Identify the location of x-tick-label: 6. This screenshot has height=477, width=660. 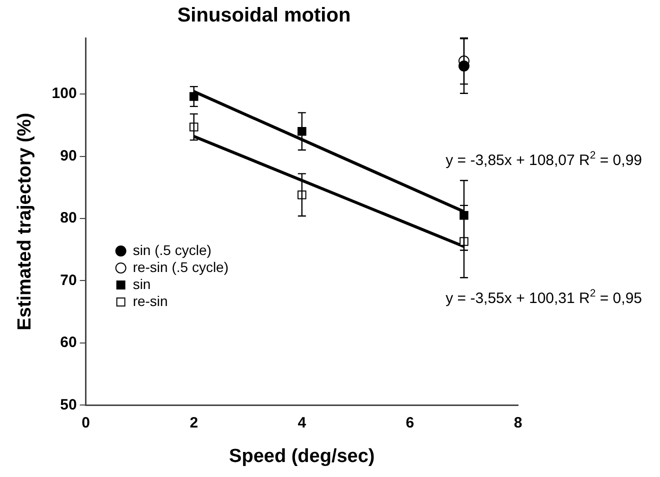
(410, 423).